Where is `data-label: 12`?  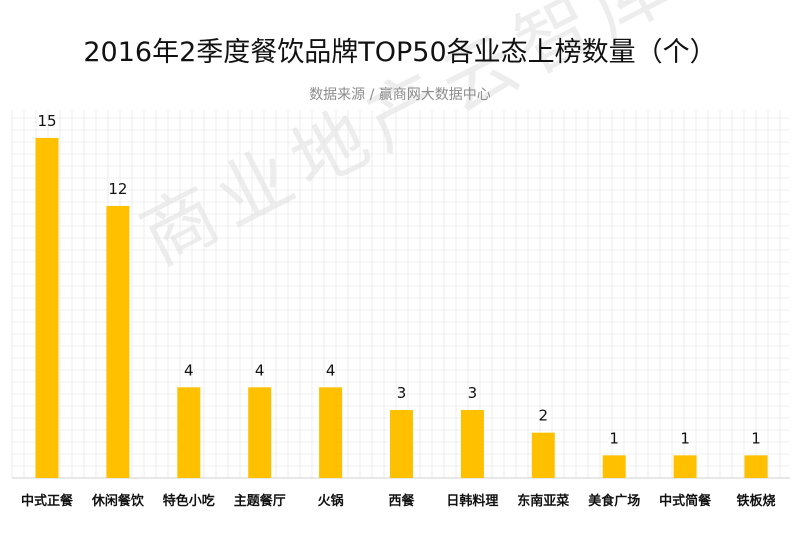
data-label: 12 is located at coordinates (117, 189).